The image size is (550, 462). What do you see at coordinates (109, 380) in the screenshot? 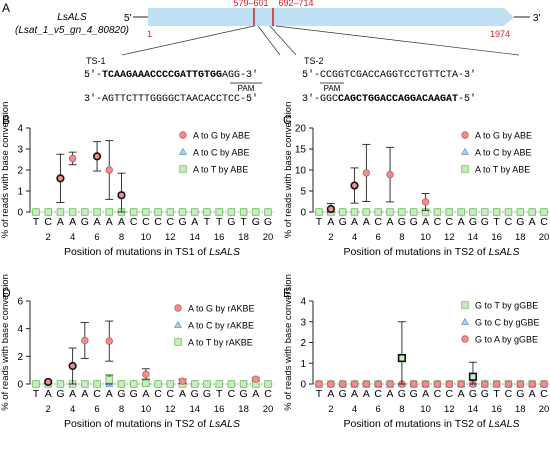
I see `data-point-square` at bounding box center [109, 380].